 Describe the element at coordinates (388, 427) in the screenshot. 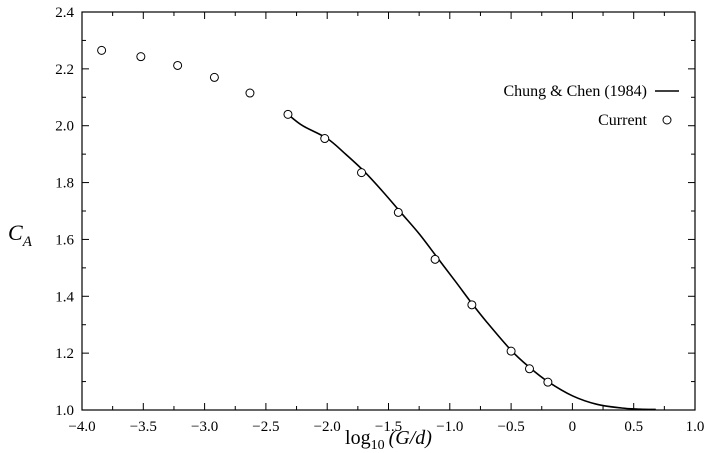

I see `x-tick-label: −1.5` at that location.